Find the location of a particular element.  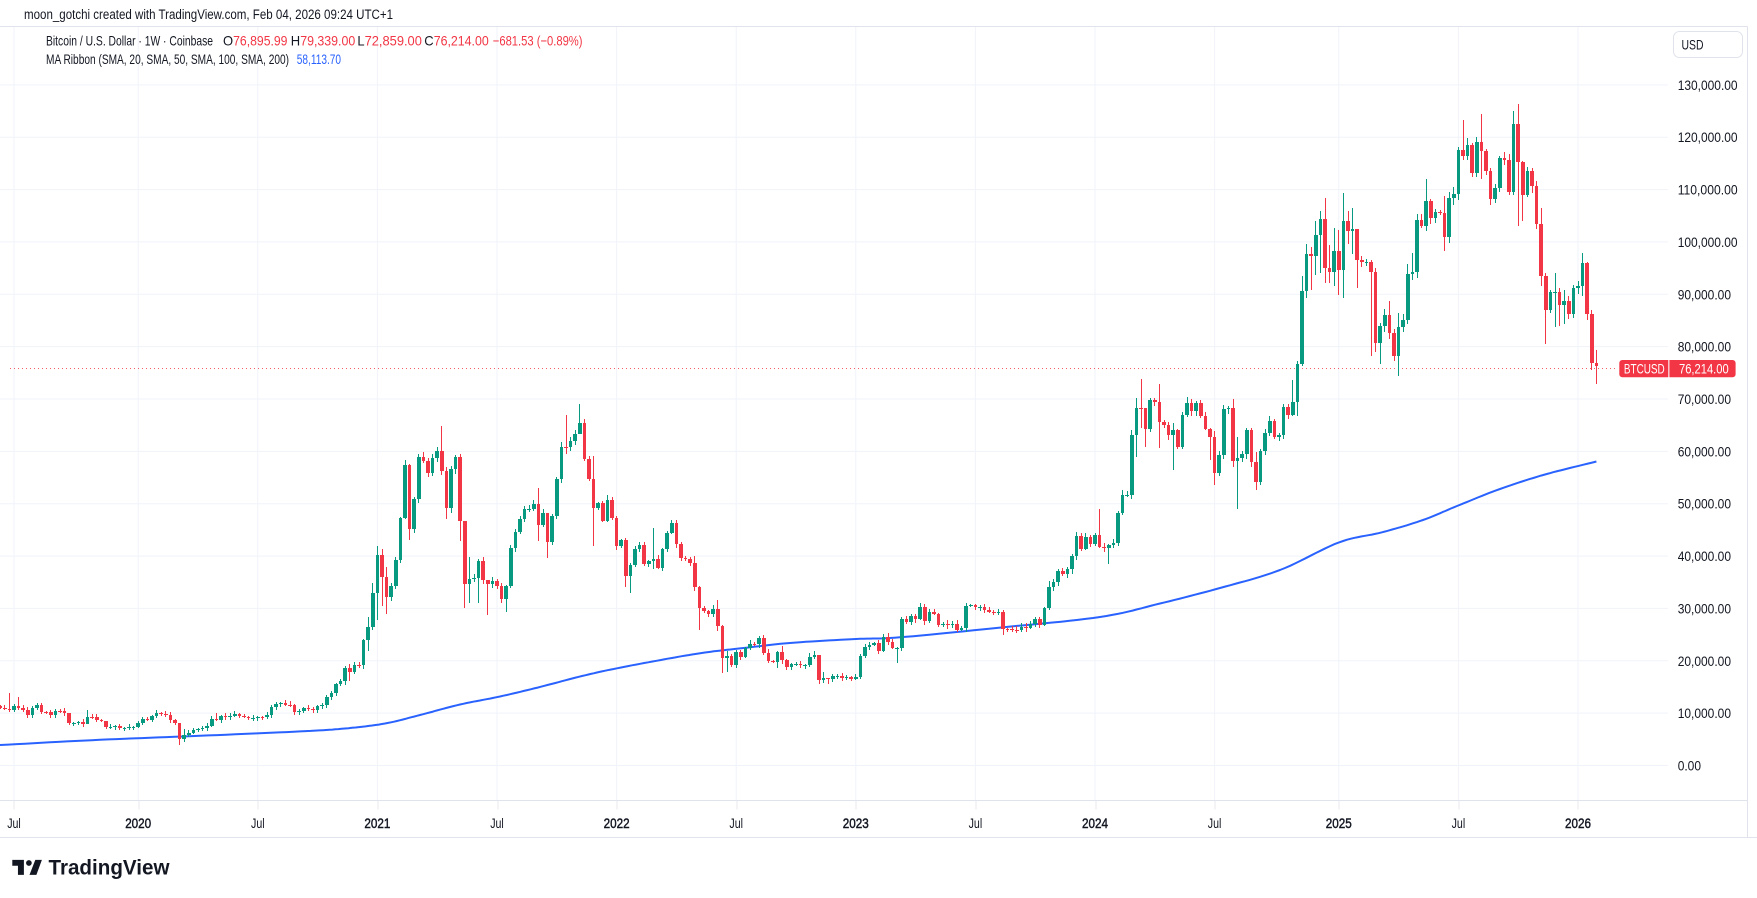

svg-text: 76,895.99 is located at coordinates (260, 41).